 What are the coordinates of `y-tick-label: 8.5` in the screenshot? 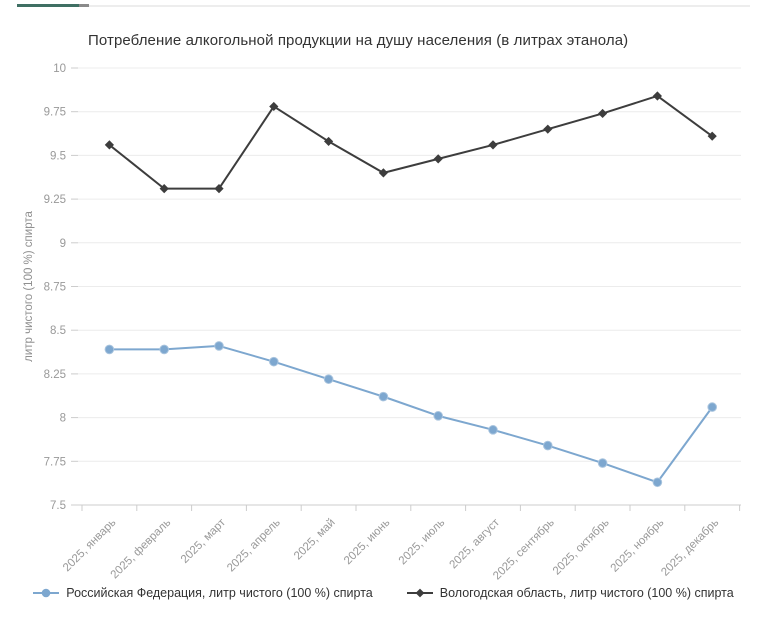 It's located at (58, 331).